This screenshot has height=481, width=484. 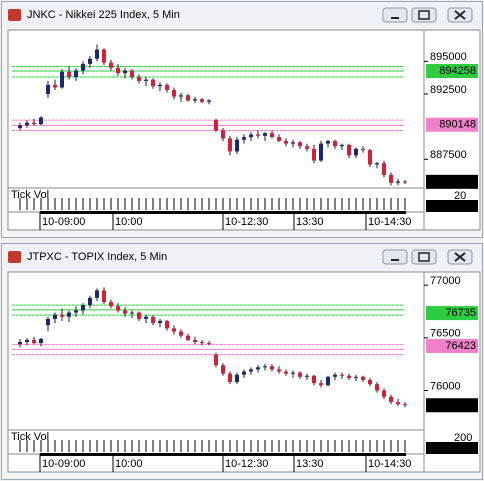 What do you see at coordinates (63, 222) in the screenshot?
I see `time-label: 10-09:00` at bounding box center [63, 222].